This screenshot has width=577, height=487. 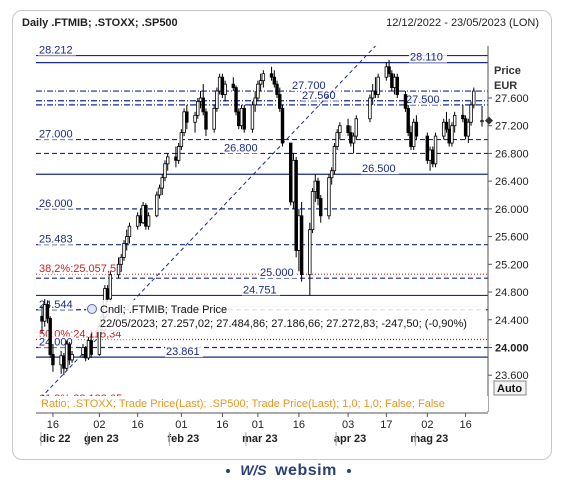 What do you see at coordinates (306, 470) in the screenshot?
I see `brand-name: websim` at bounding box center [306, 470].